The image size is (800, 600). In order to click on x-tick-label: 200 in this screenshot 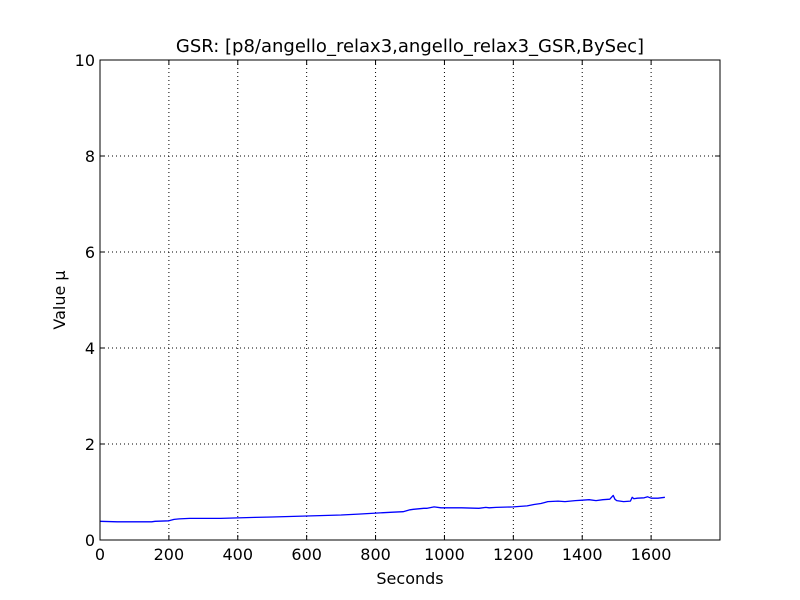, I will do `click(169, 554)`.